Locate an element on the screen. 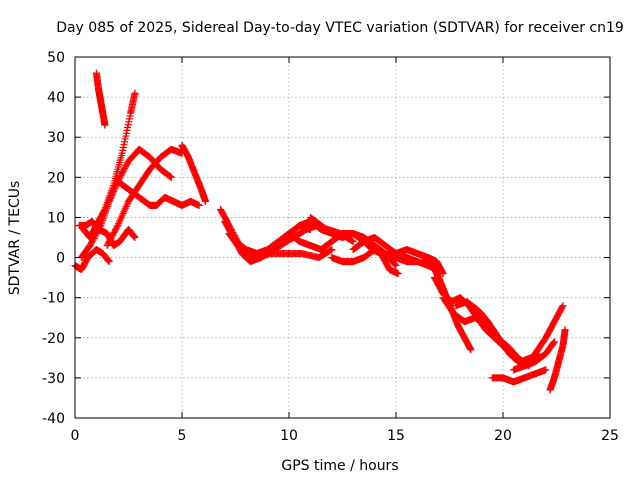  x-tick-label: 5 is located at coordinates (182, 436).